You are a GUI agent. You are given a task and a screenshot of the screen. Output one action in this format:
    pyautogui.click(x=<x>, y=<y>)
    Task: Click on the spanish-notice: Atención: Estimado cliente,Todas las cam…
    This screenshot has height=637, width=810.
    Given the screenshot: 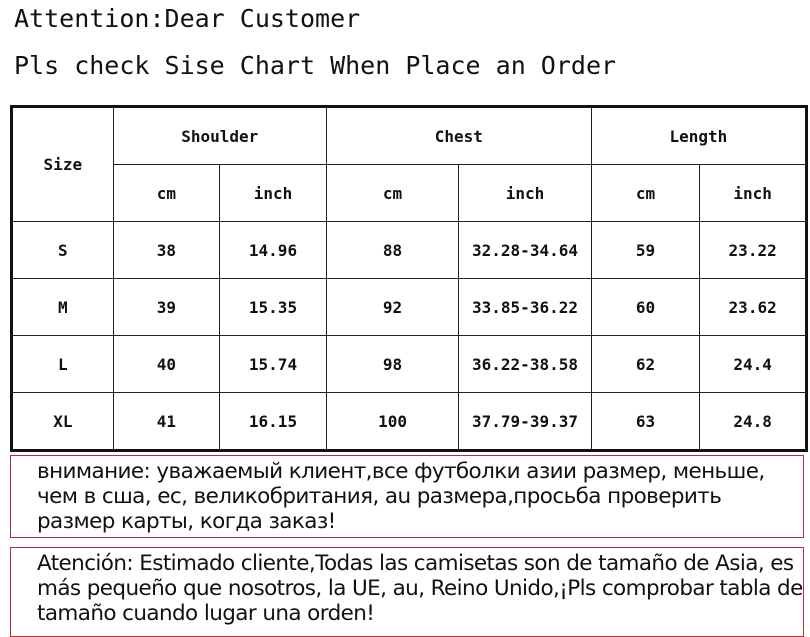 What is the action you would take?
    pyautogui.click(x=407, y=592)
    